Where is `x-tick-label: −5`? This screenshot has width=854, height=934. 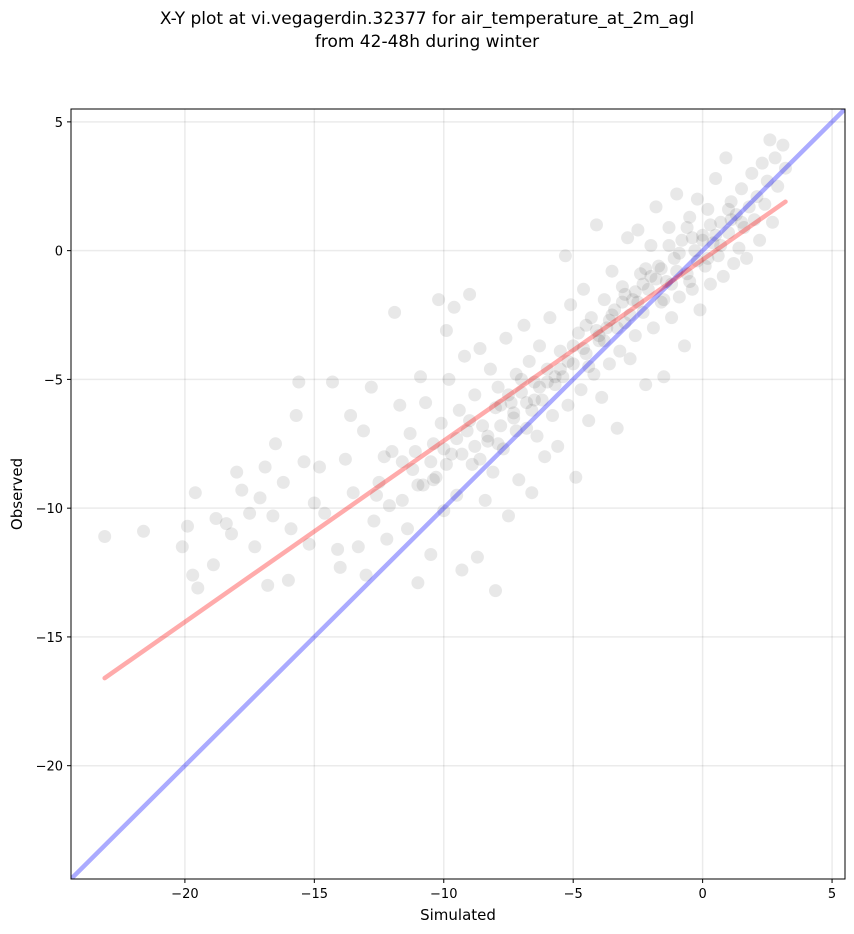
x-tick-label: −5 is located at coordinates (573, 894).